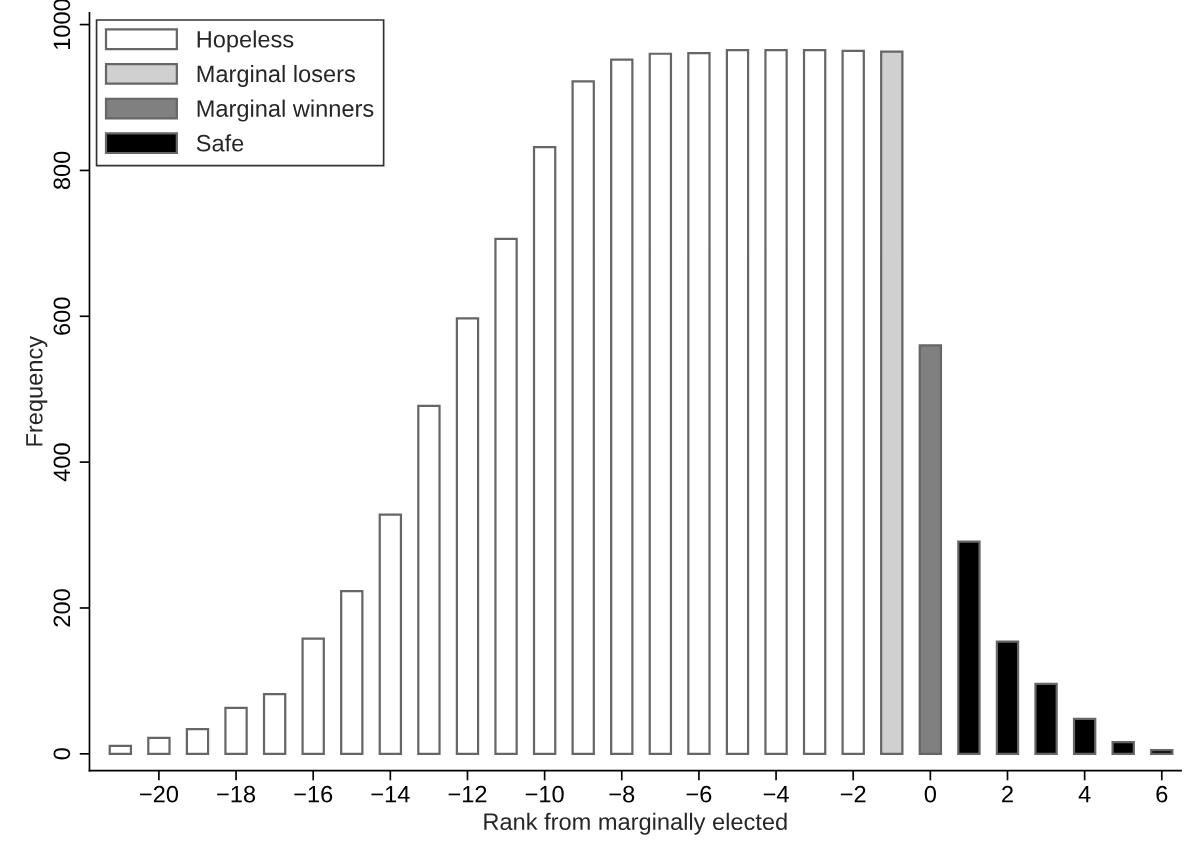 The image size is (1193, 861). I want to click on x-tick-label: −18, so click(236, 794).